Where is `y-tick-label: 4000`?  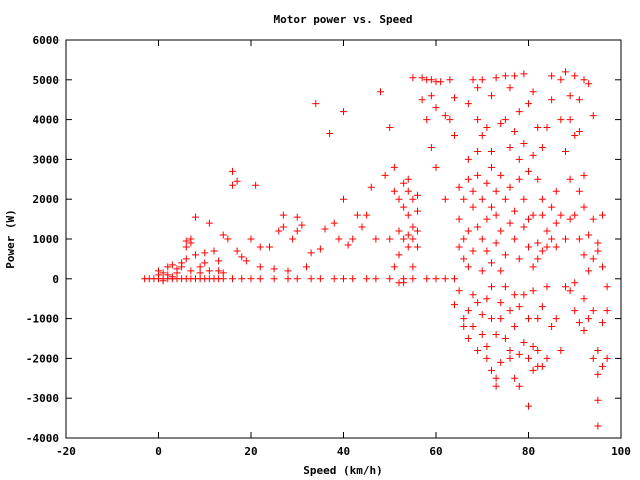
y-tick-label: 4000 is located at coordinates (46, 120).